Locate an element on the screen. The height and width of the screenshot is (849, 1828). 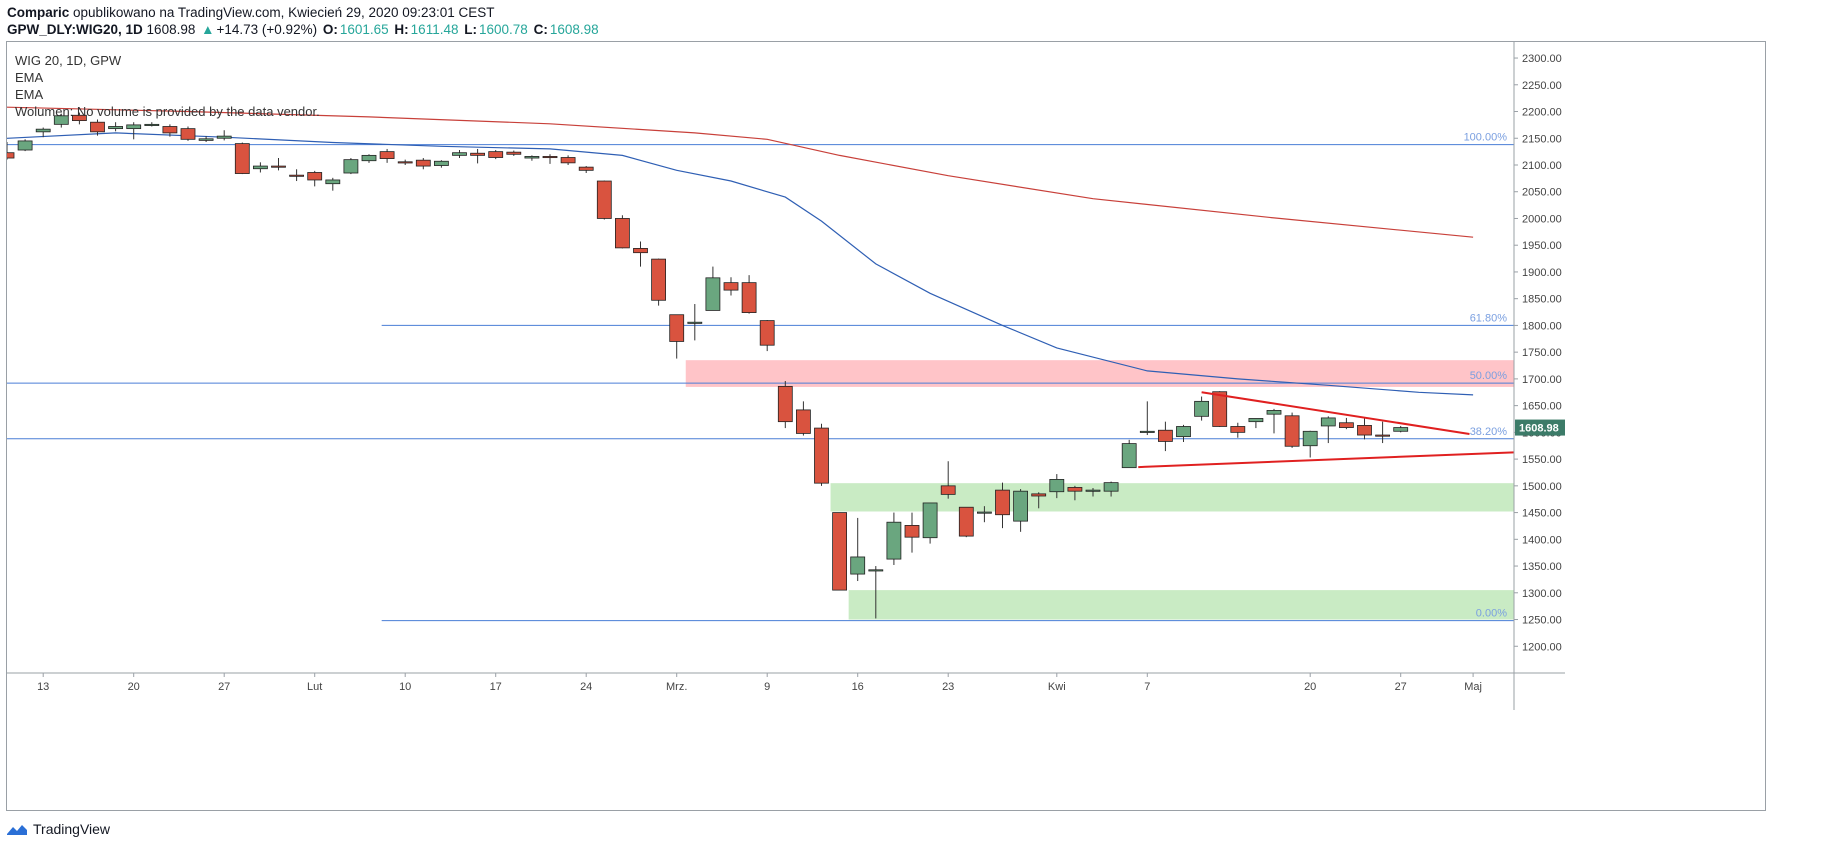
y-tick-label: 1700.00 is located at coordinates (1542, 380).